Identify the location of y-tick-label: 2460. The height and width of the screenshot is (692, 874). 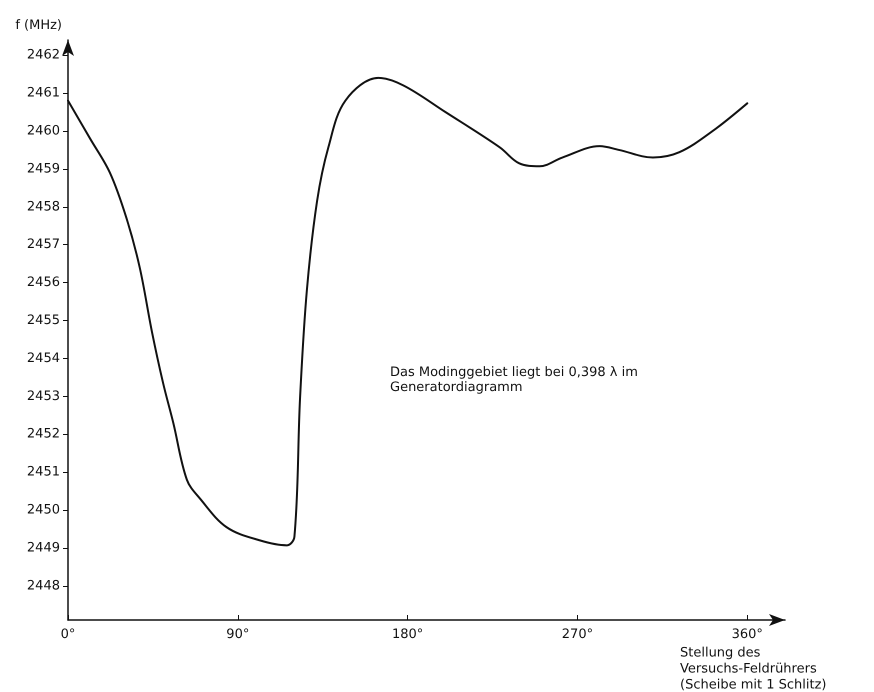
(43, 130).